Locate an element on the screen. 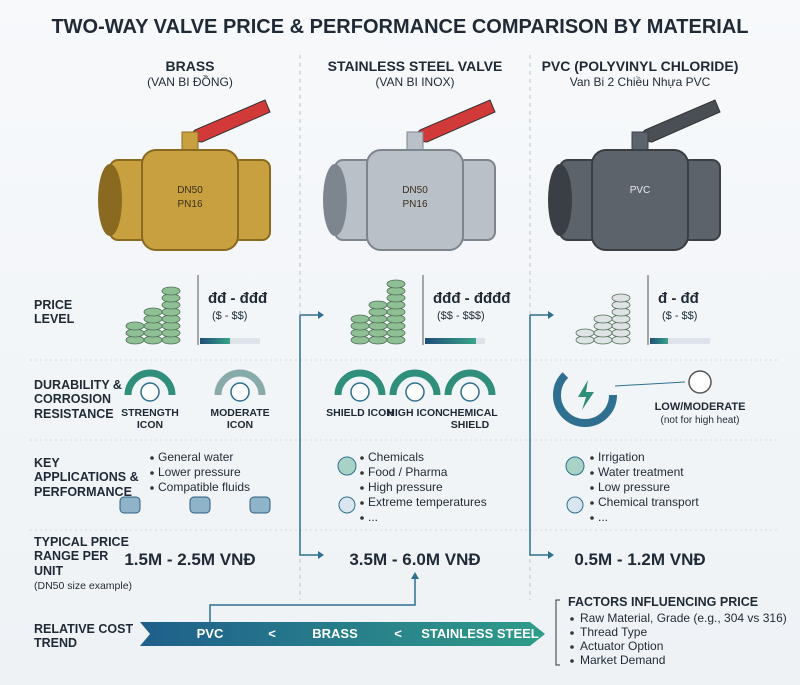 The width and height of the screenshot is (800, 685). material-name: BRASS is located at coordinates (190, 66).